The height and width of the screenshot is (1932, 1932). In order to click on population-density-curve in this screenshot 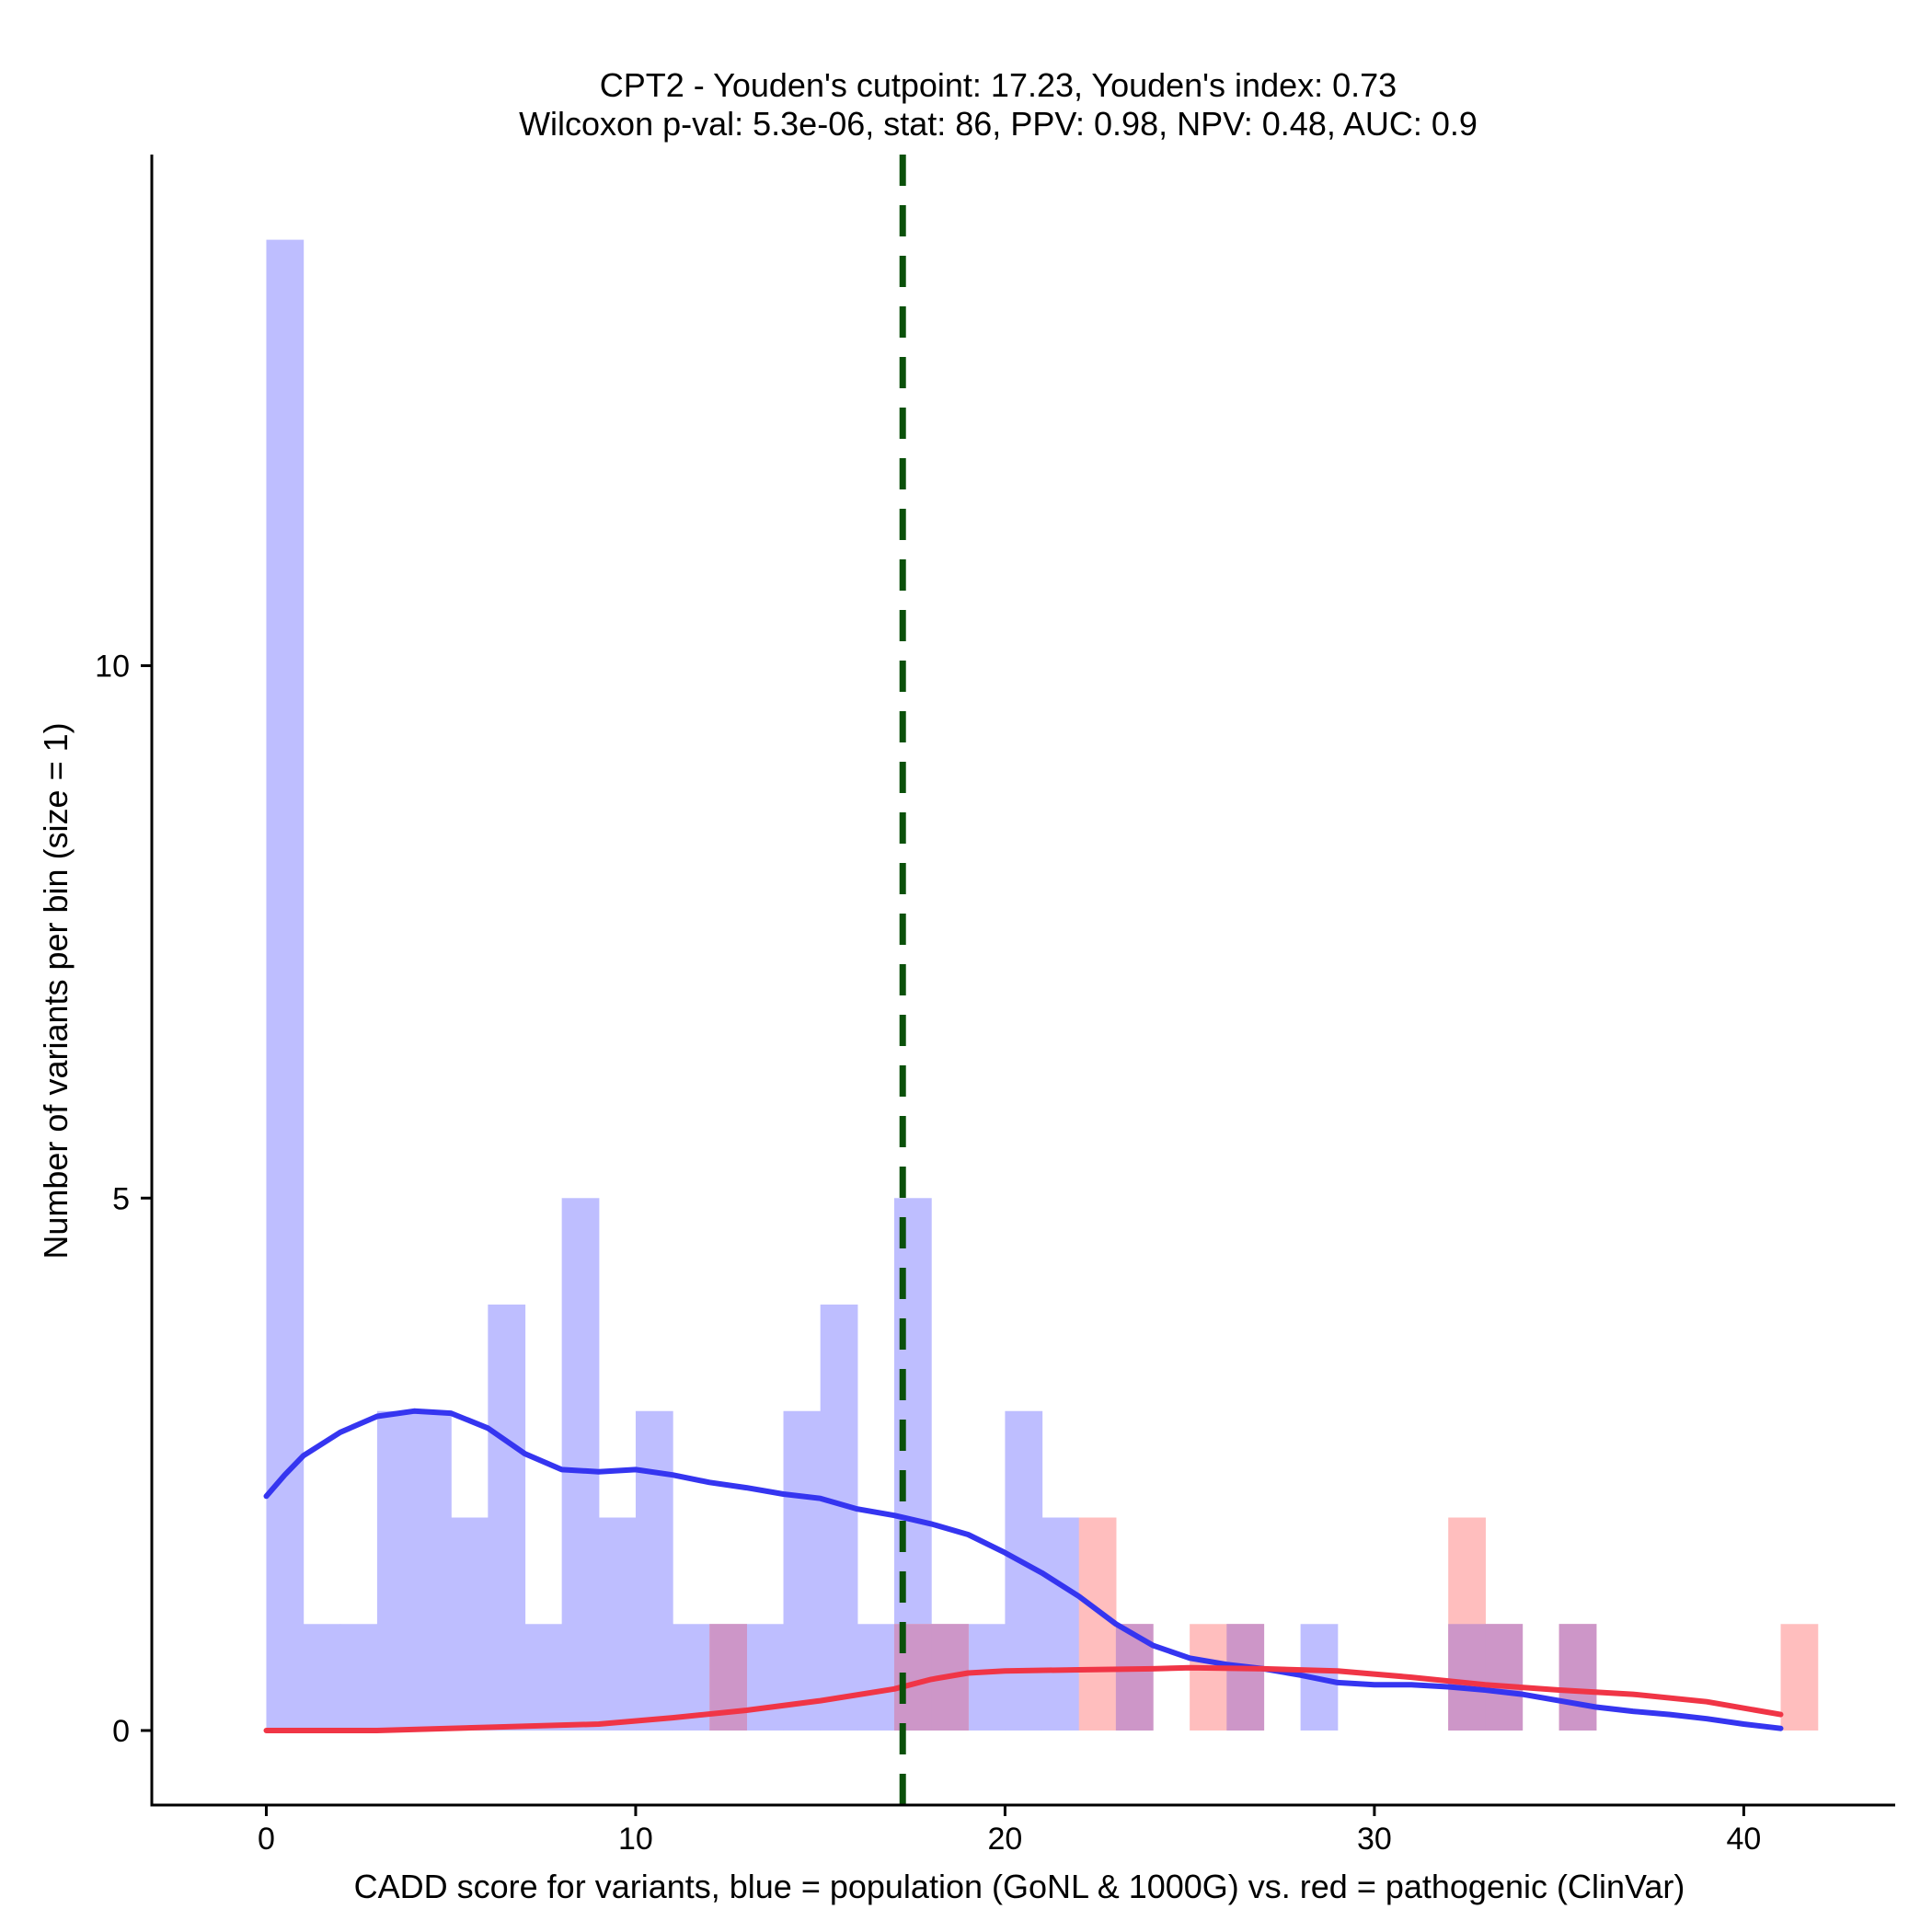, I will do `click(1023, 1569)`.